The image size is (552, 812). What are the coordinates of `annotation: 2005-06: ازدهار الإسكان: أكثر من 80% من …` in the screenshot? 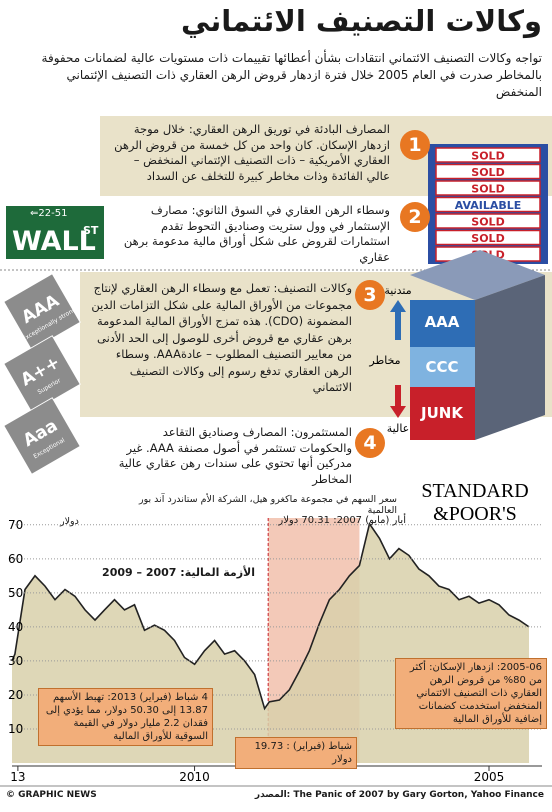 It's located at (471, 693).